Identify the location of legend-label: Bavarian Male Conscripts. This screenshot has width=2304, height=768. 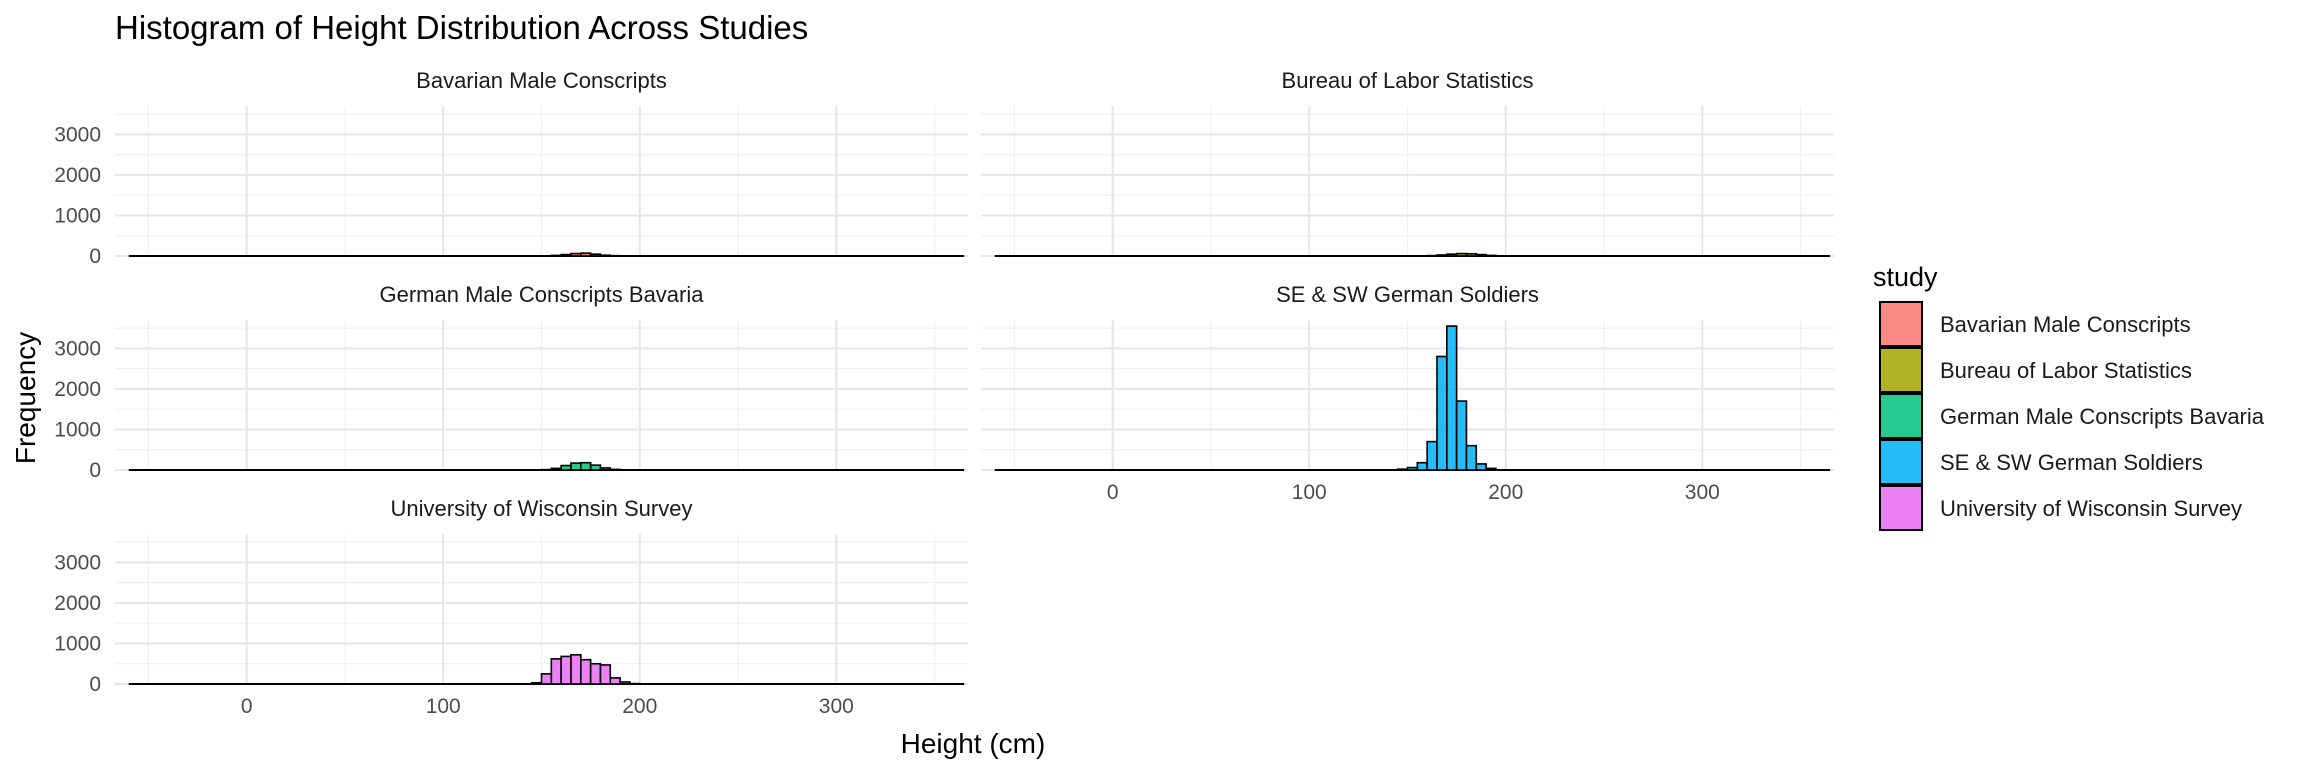
(2065, 324).